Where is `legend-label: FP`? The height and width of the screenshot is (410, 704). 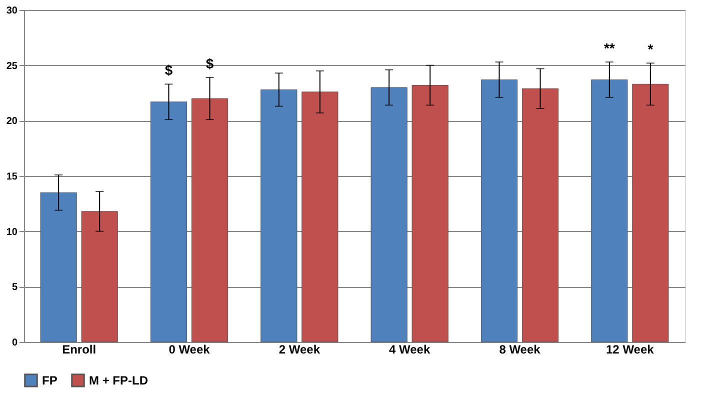
legend-label: FP is located at coordinates (50, 380).